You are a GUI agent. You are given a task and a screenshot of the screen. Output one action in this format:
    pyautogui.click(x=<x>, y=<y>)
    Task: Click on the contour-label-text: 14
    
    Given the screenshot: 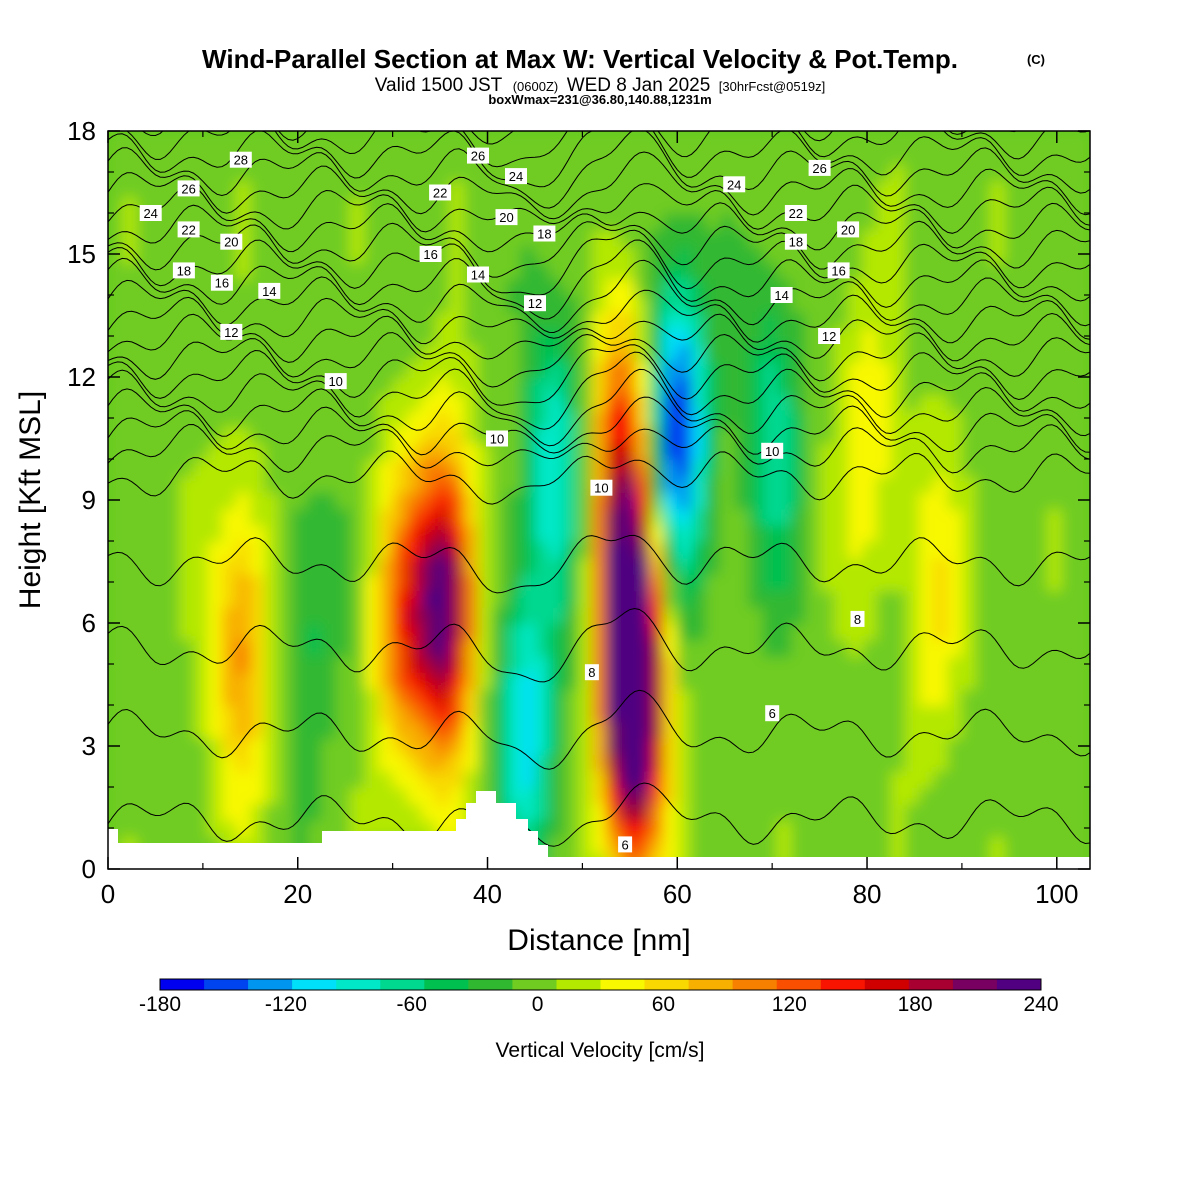 What is the action you would take?
    pyautogui.click(x=478, y=275)
    